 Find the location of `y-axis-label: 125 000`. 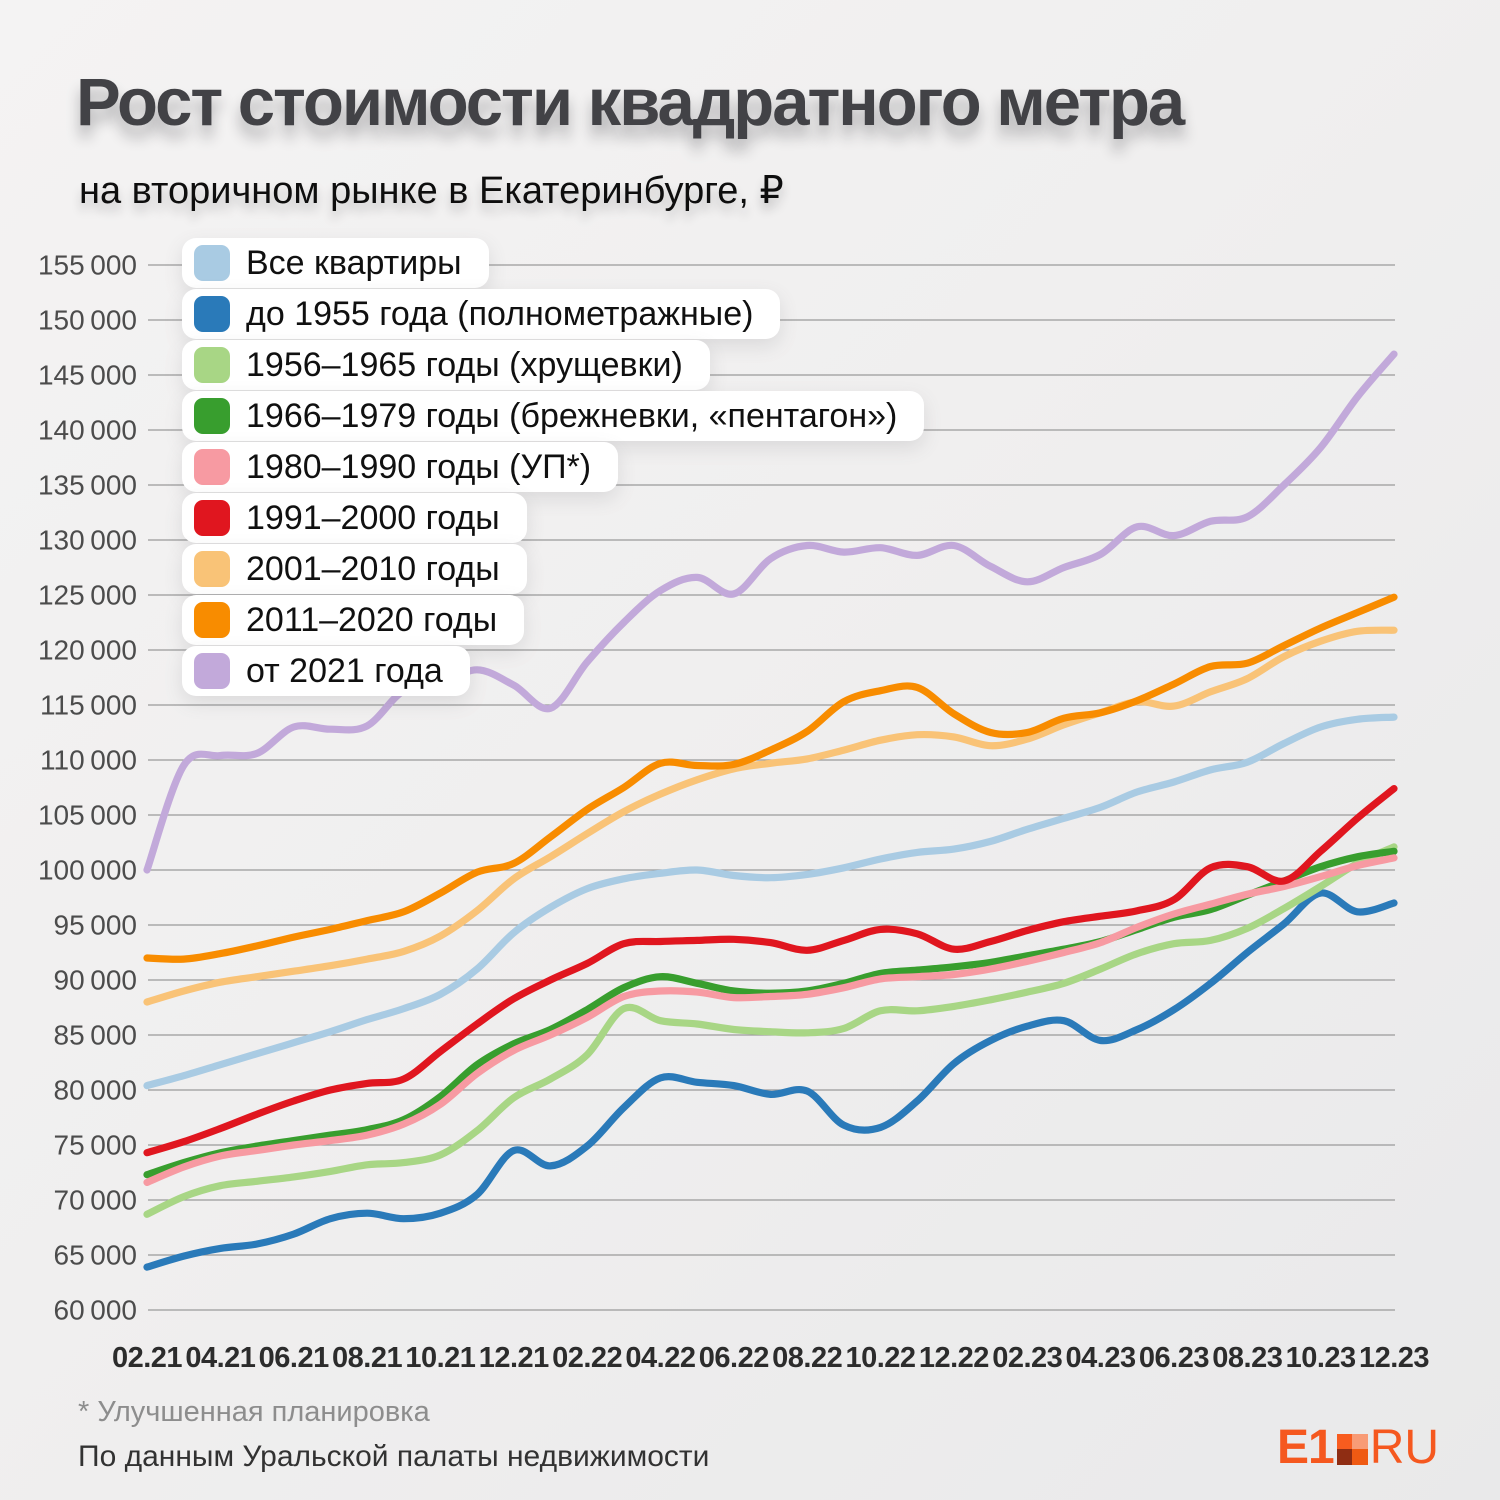

y-axis-label: 125 000 is located at coordinates (87, 595).